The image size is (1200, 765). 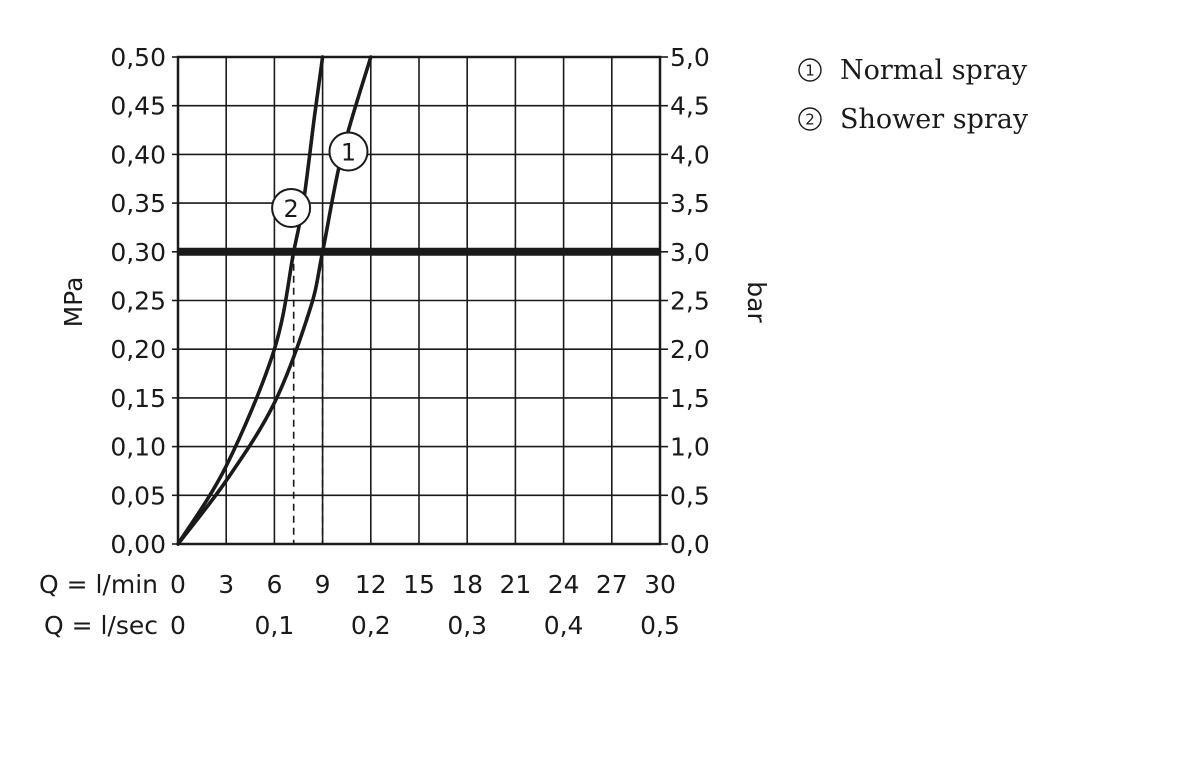 I want to click on y-tick-label-left: 0,10, so click(x=138, y=447).